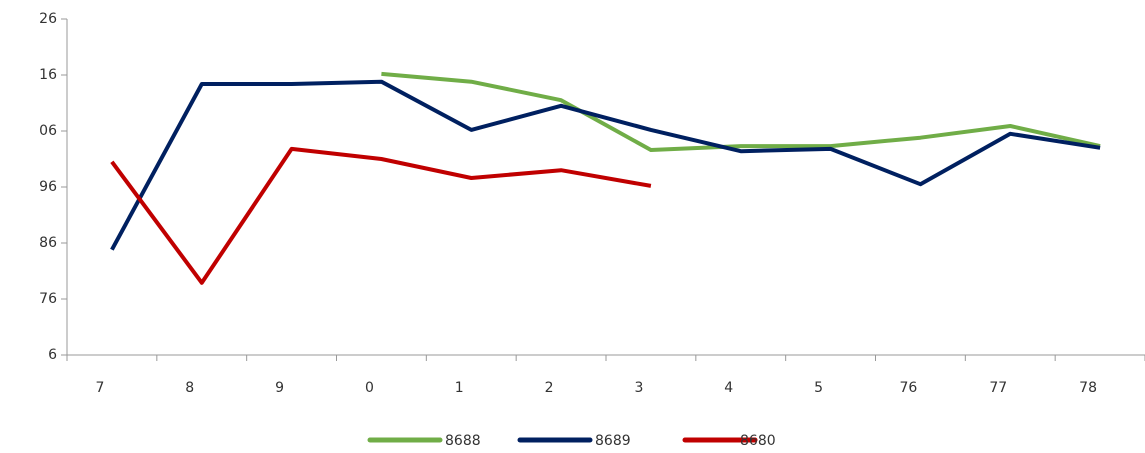 This screenshot has height=453, width=1145. What do you see at coordinates (998, 388) in the screenshot?
I see `x-tick-label: 77` at bounding box center [998, 388].